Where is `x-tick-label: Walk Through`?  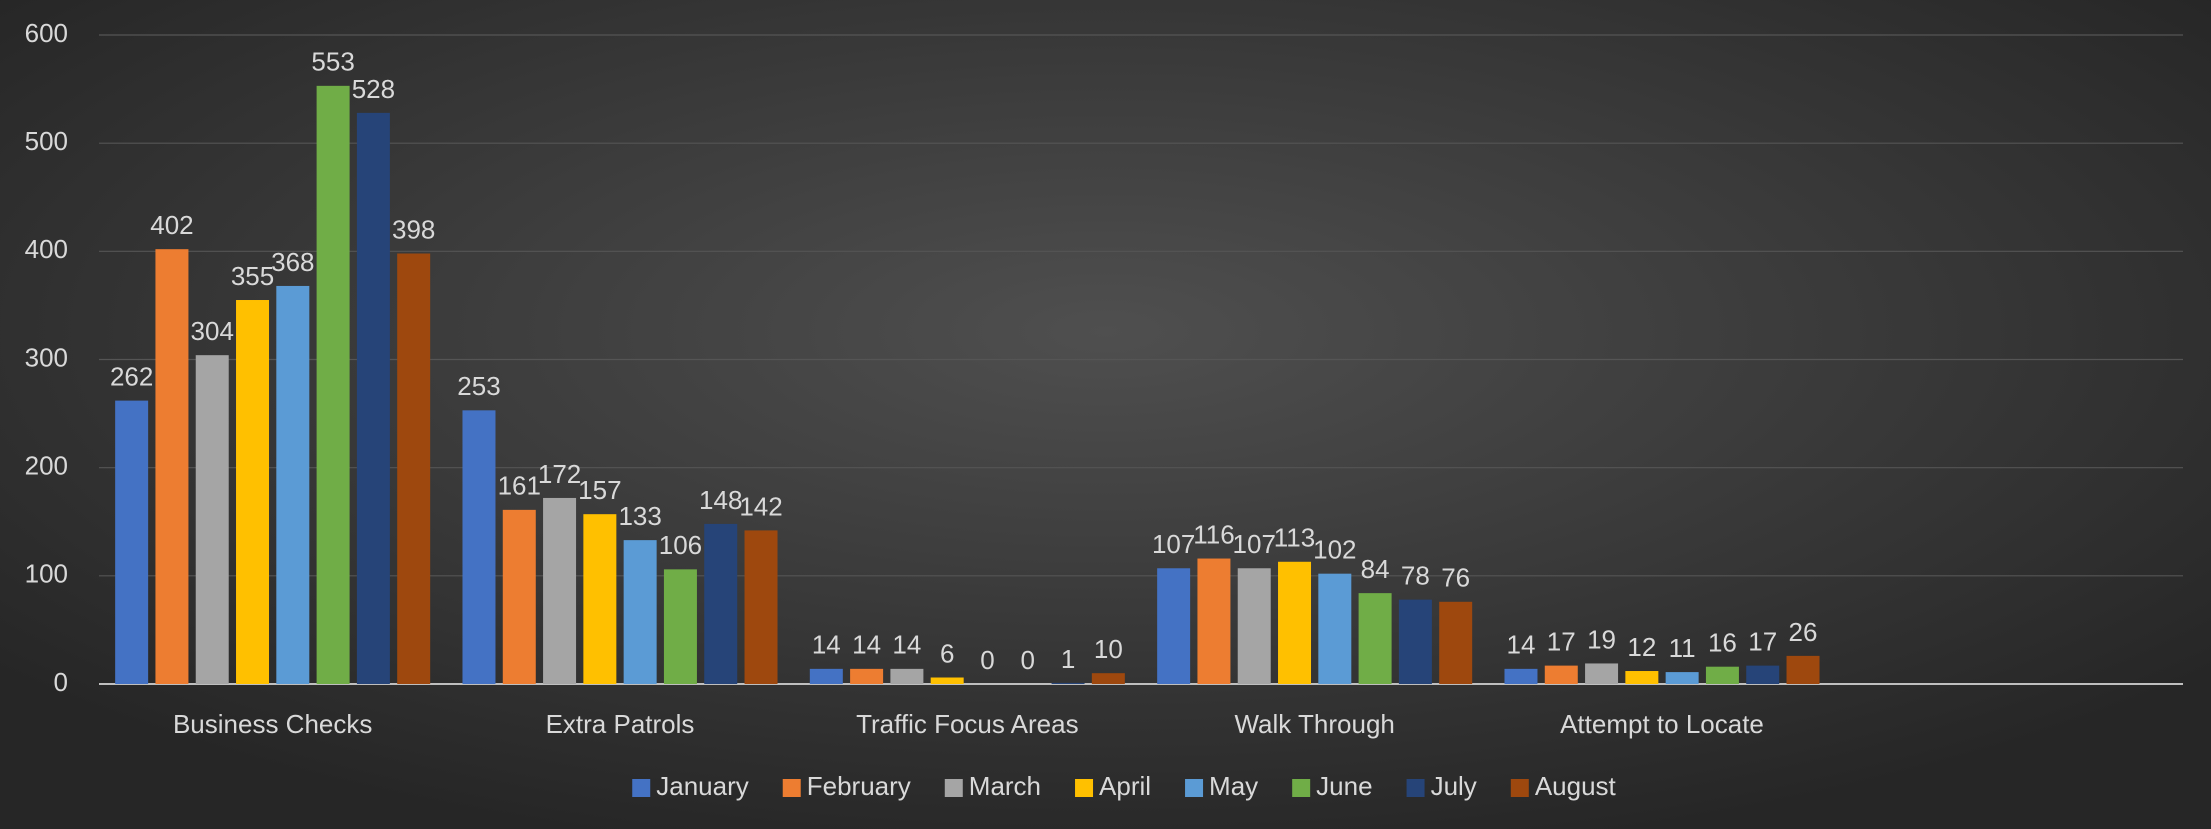
x-tick-label: Walk Through is located at coordinates (1314, 724).